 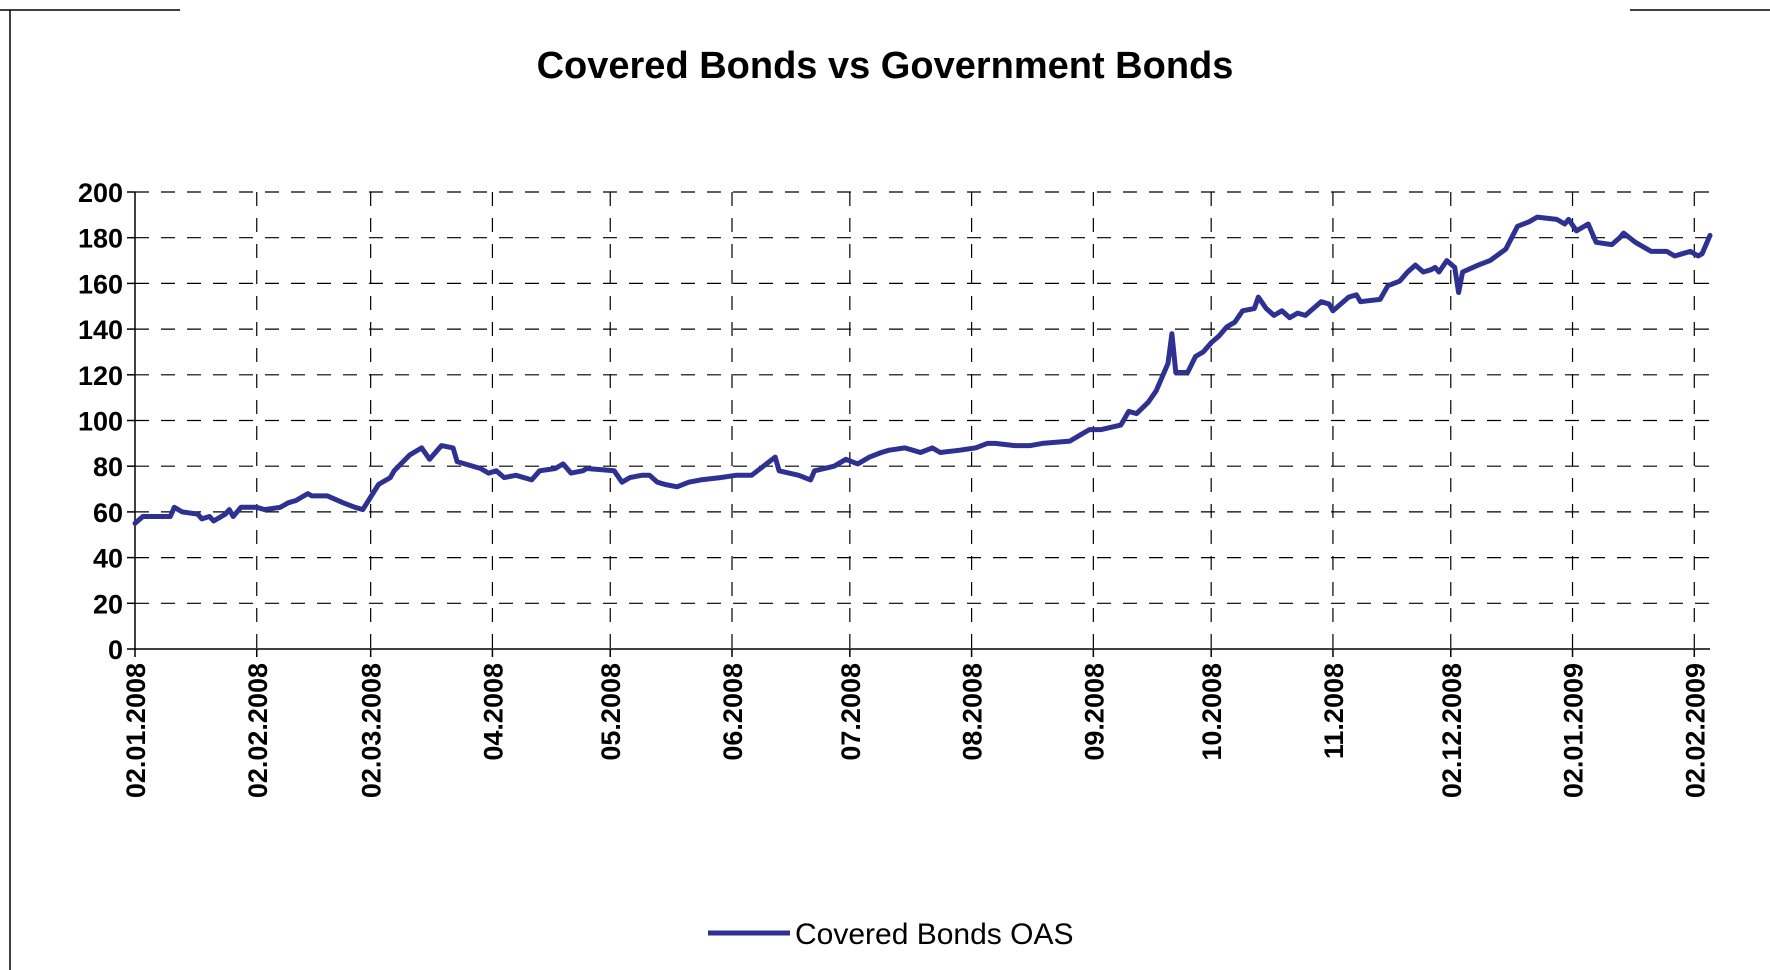 I want to click on legend: Covered Bonds OAS, so click(x=890, y=934).